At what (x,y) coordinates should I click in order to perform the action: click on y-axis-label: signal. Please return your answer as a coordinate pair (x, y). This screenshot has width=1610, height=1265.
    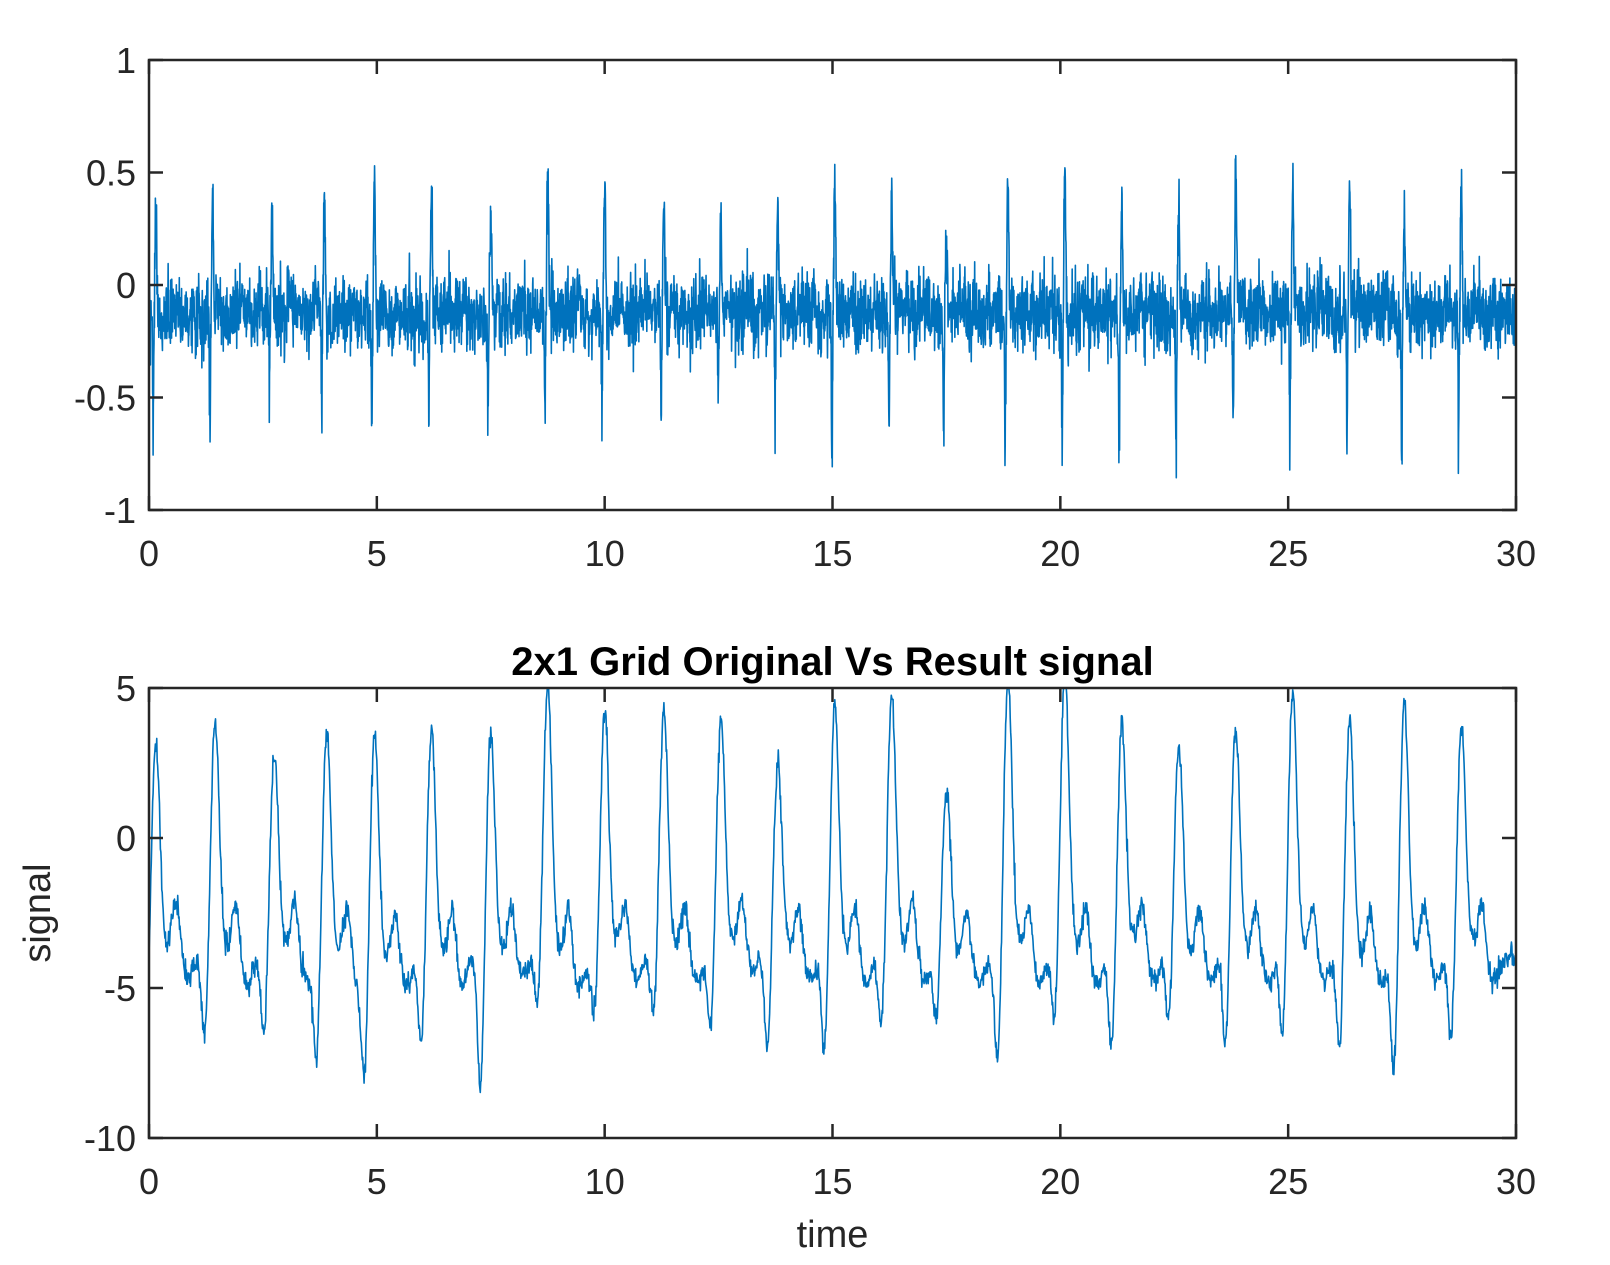
    Looking at the image, I should click on (38, 912).